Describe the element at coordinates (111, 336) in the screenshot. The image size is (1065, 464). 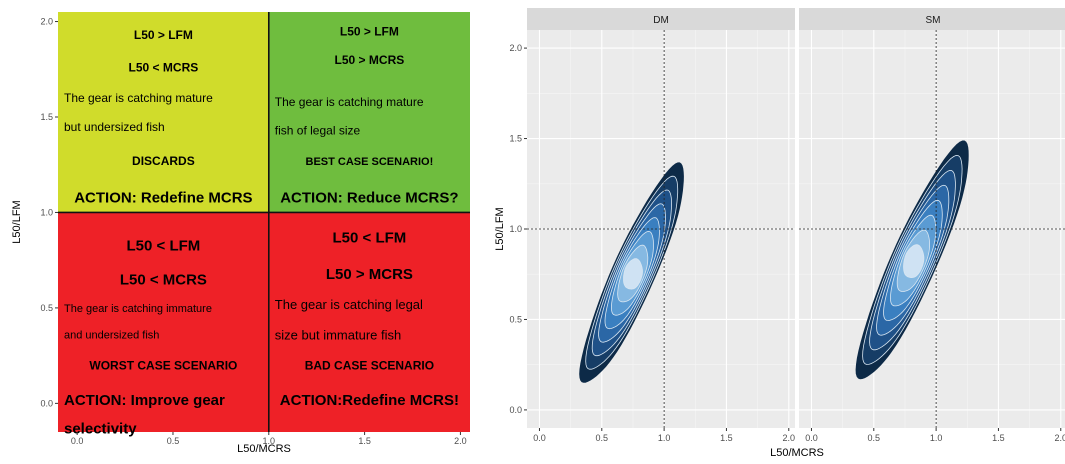
I see `quadrant-text: and undersized fish` at that location.